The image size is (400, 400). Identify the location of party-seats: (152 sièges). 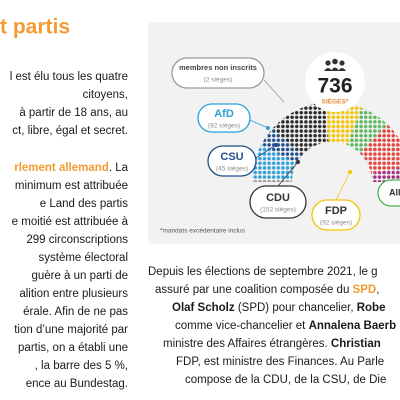
(278, 210).